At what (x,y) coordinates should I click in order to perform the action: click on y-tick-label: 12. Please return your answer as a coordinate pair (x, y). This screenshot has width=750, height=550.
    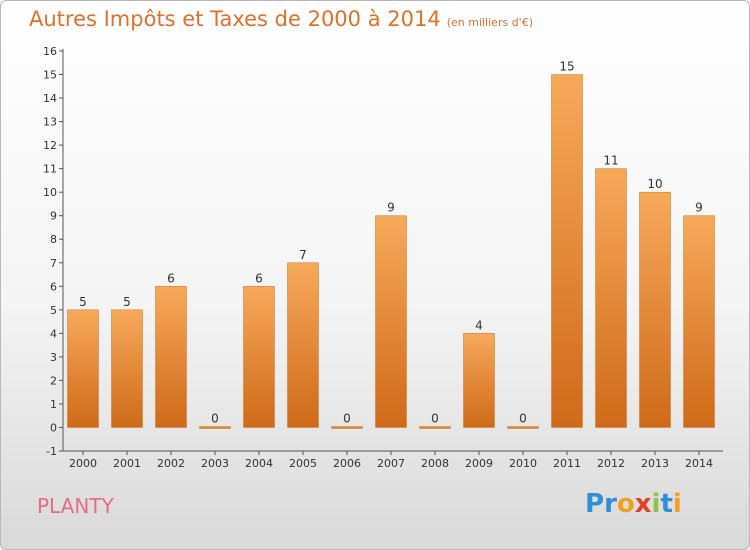
    Looking at the image, I should click on (50, 145).